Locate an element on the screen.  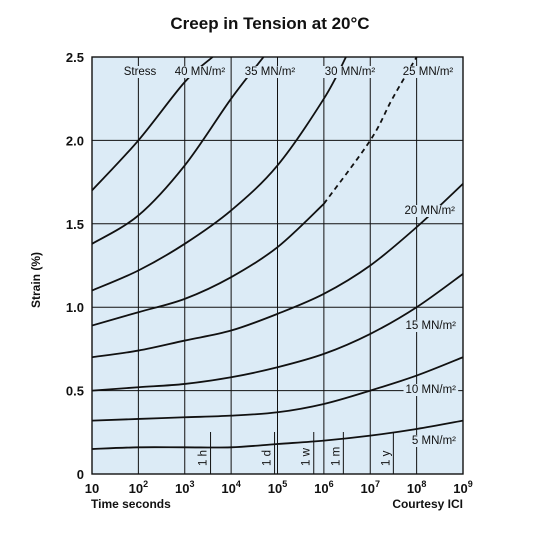
curve-label: 10 MN/m² is located at coordinates (431, 390).